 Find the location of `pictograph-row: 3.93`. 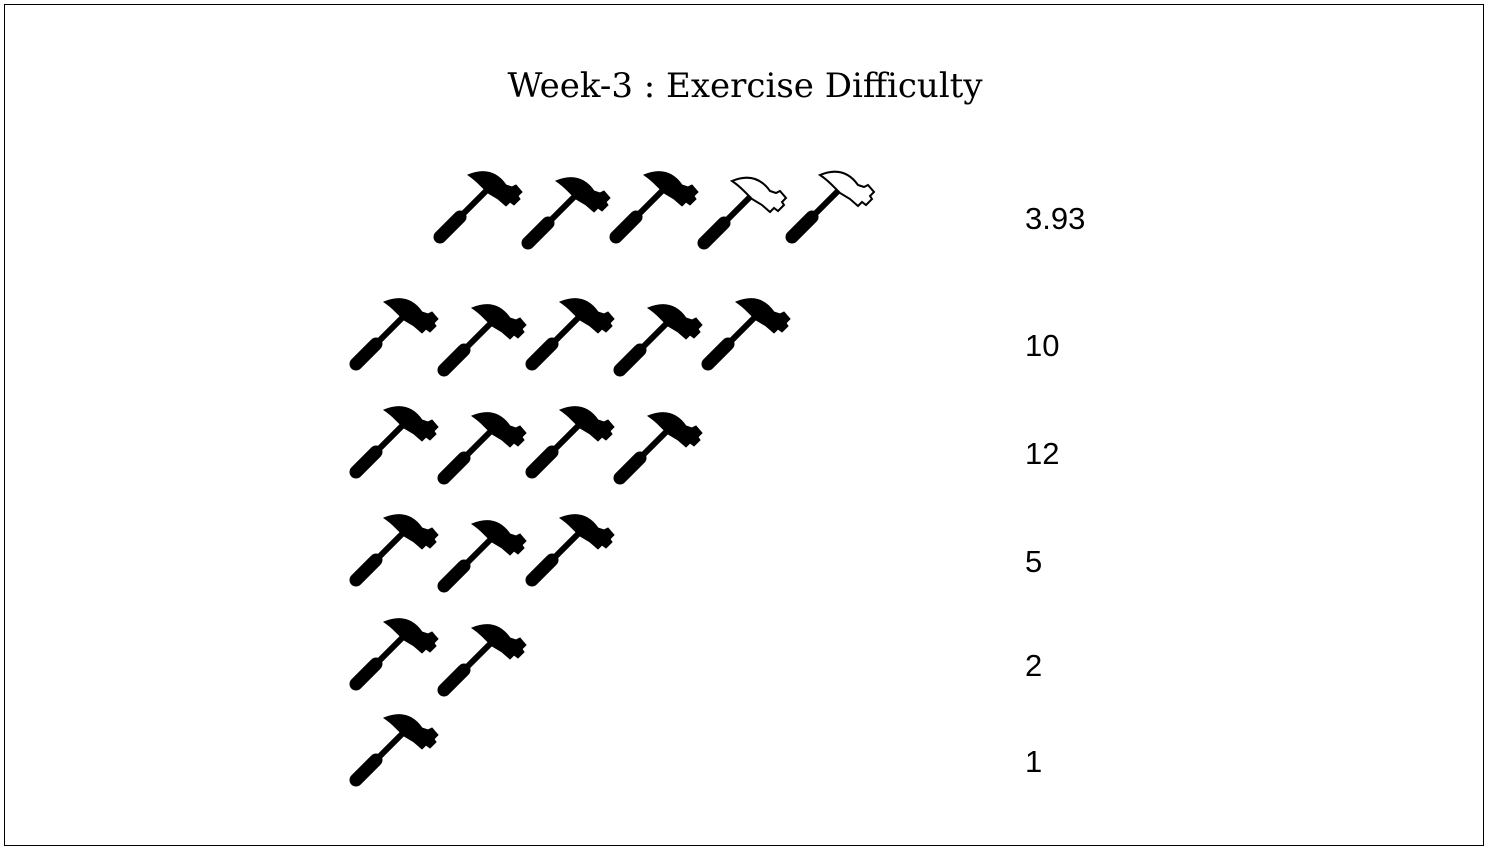

pictograph-row: 3.93 is located at coordinates (762, 207).